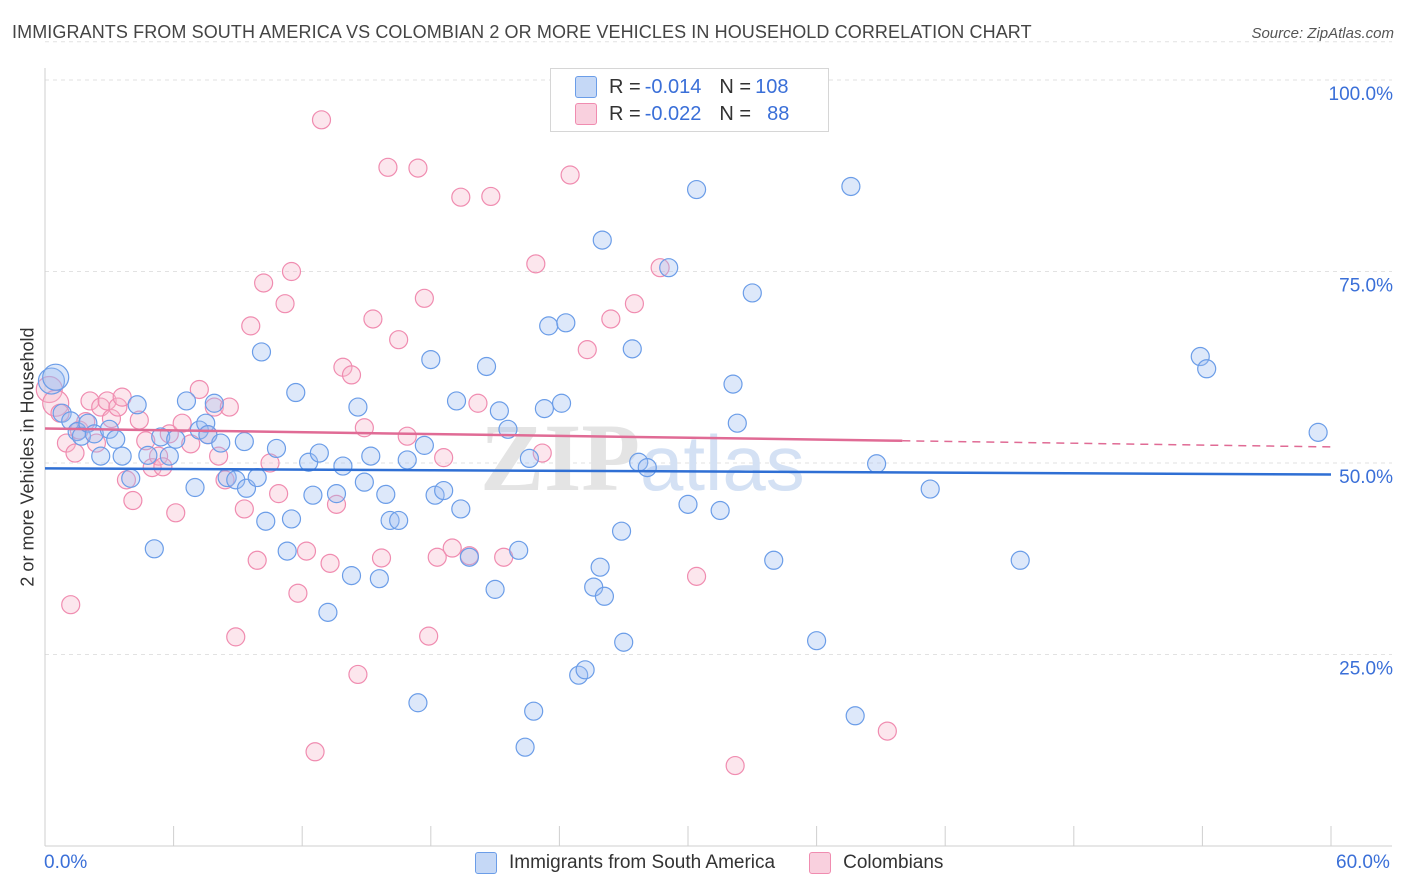  What do you see at coordinates (586, 114) in the screenshot?
I see `legend-swatch-pink` at bounding box center [586, 114].